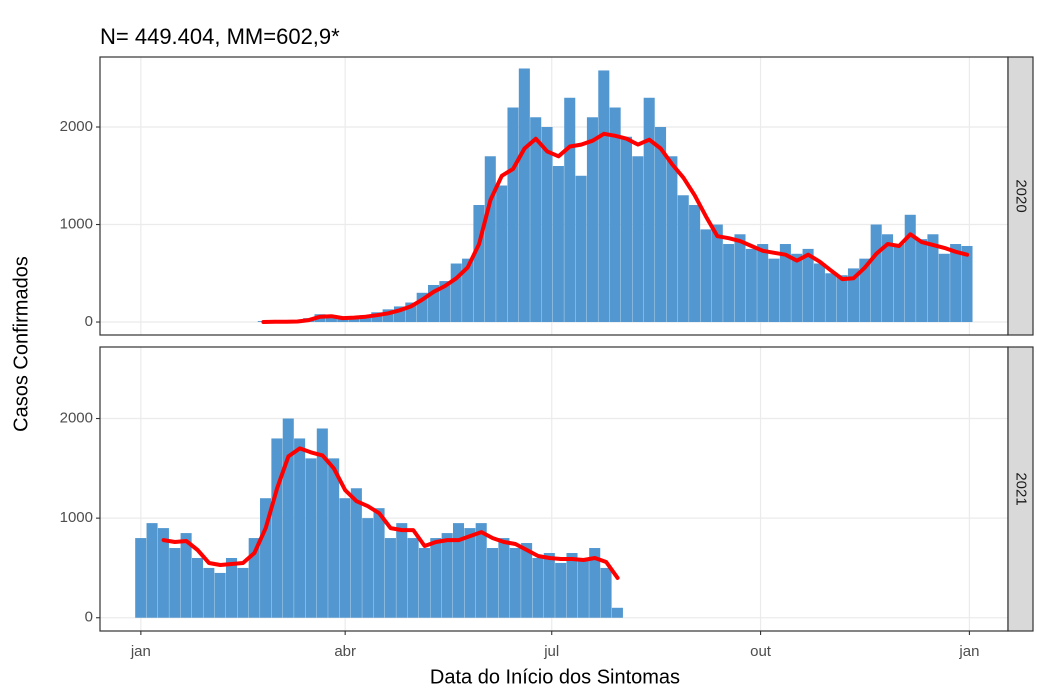 The height and width of the screenshot is (689, 1037). Describe the element at coordinates (21, 344) in the screenshot. I see `y-axis-title: Casos Confirmados` at that location.